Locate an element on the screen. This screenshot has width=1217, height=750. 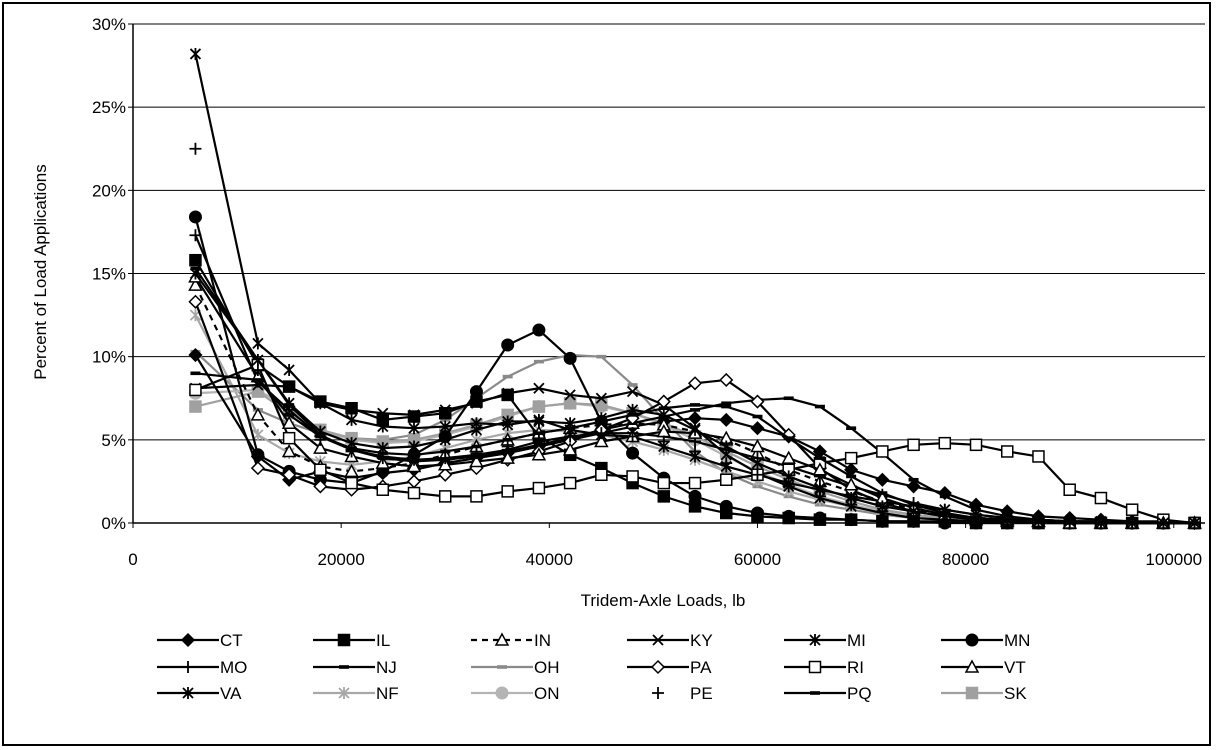
legend-label: PQ is located at coordinates (859, 693).